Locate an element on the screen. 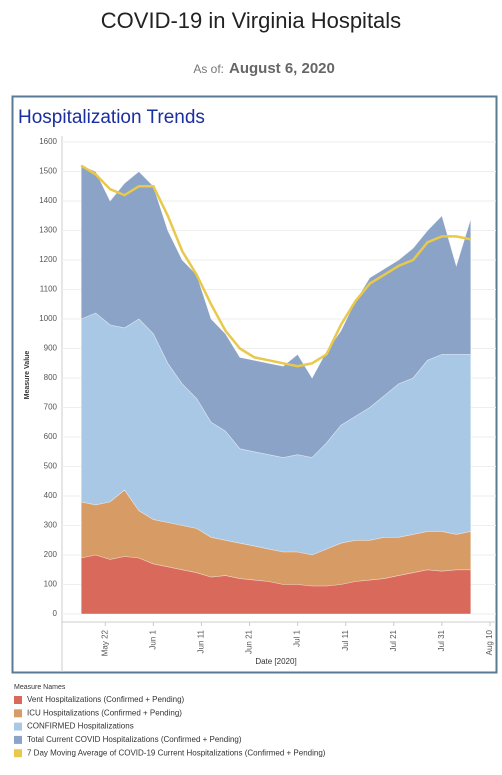 This screenshot has width=502, height=775. x-tick-label: Jun 11 is located at coordinates (201, 641).